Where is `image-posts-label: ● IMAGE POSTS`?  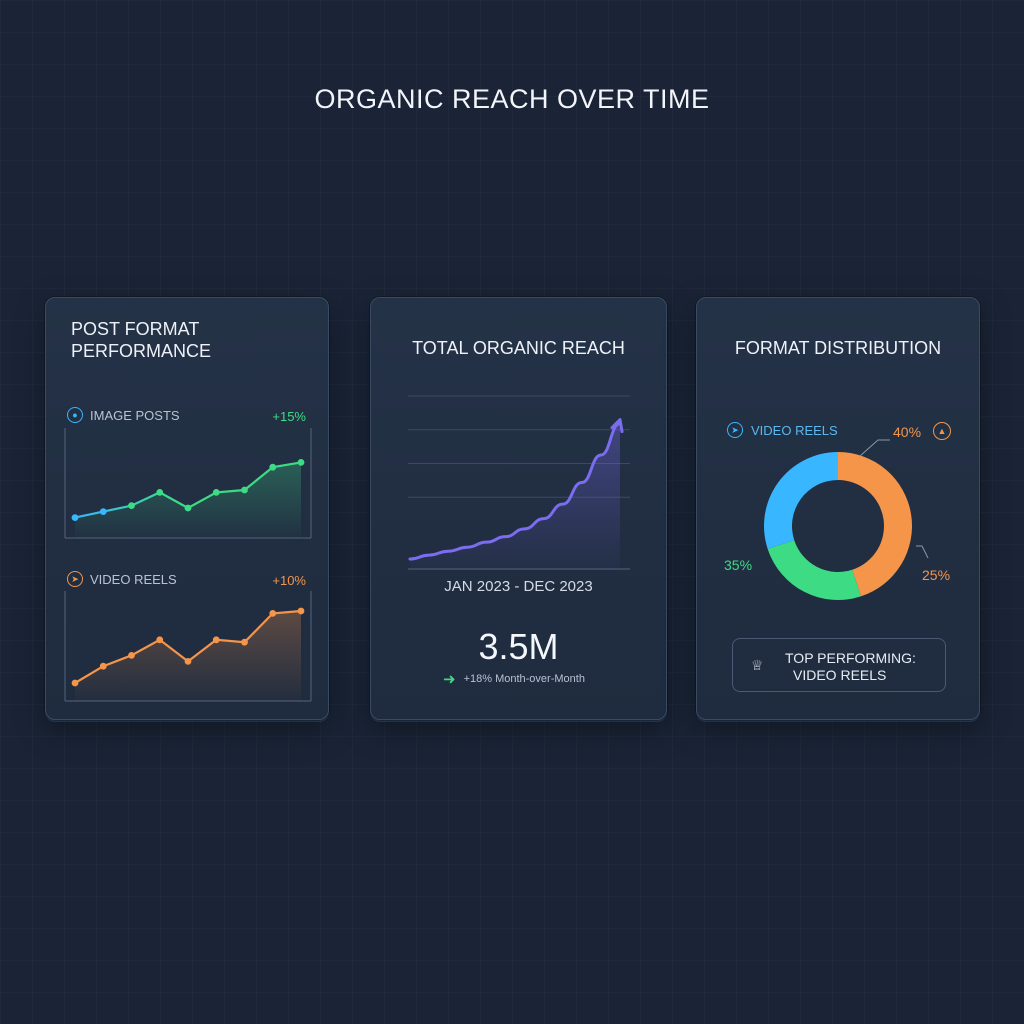 image-posts-label: ● IMAGE POSTS is located at coordinates (123, 415).